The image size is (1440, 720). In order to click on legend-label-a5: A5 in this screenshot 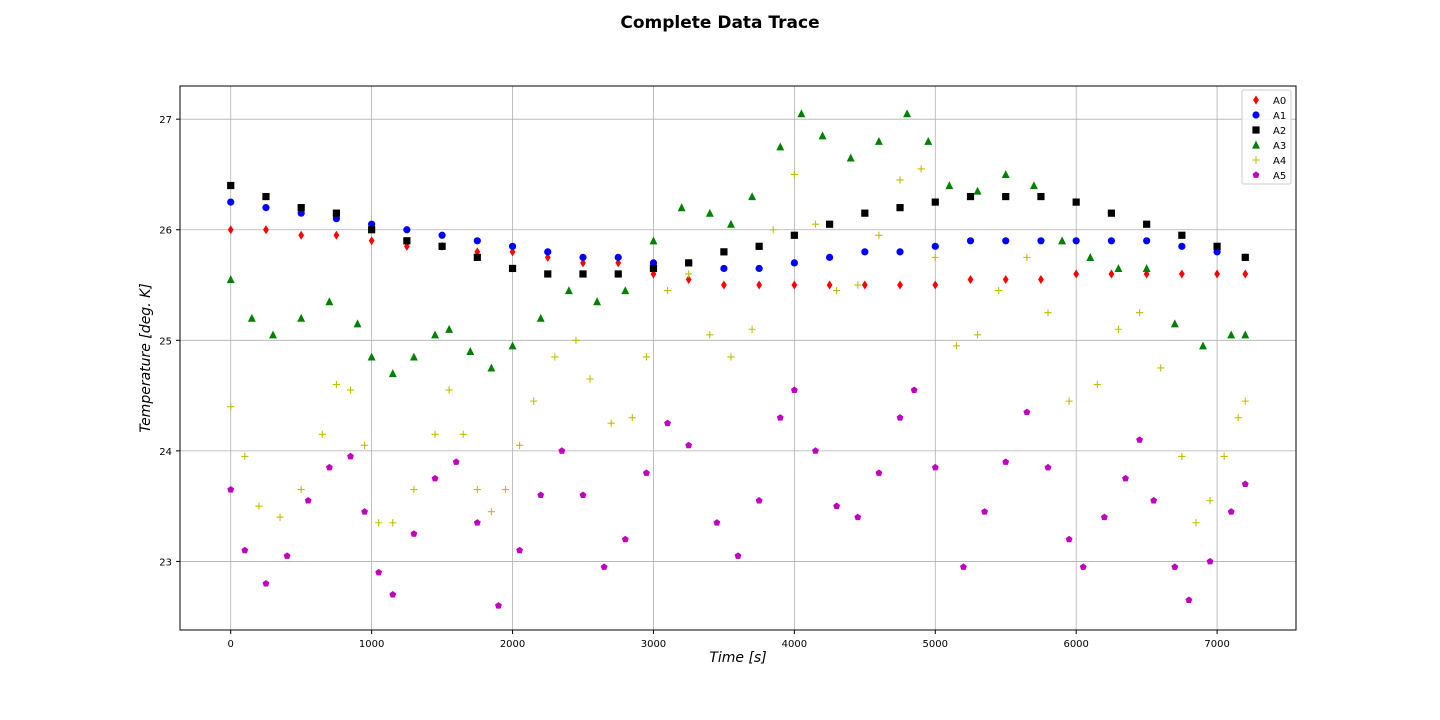, I will do `click(1279, 176)`.